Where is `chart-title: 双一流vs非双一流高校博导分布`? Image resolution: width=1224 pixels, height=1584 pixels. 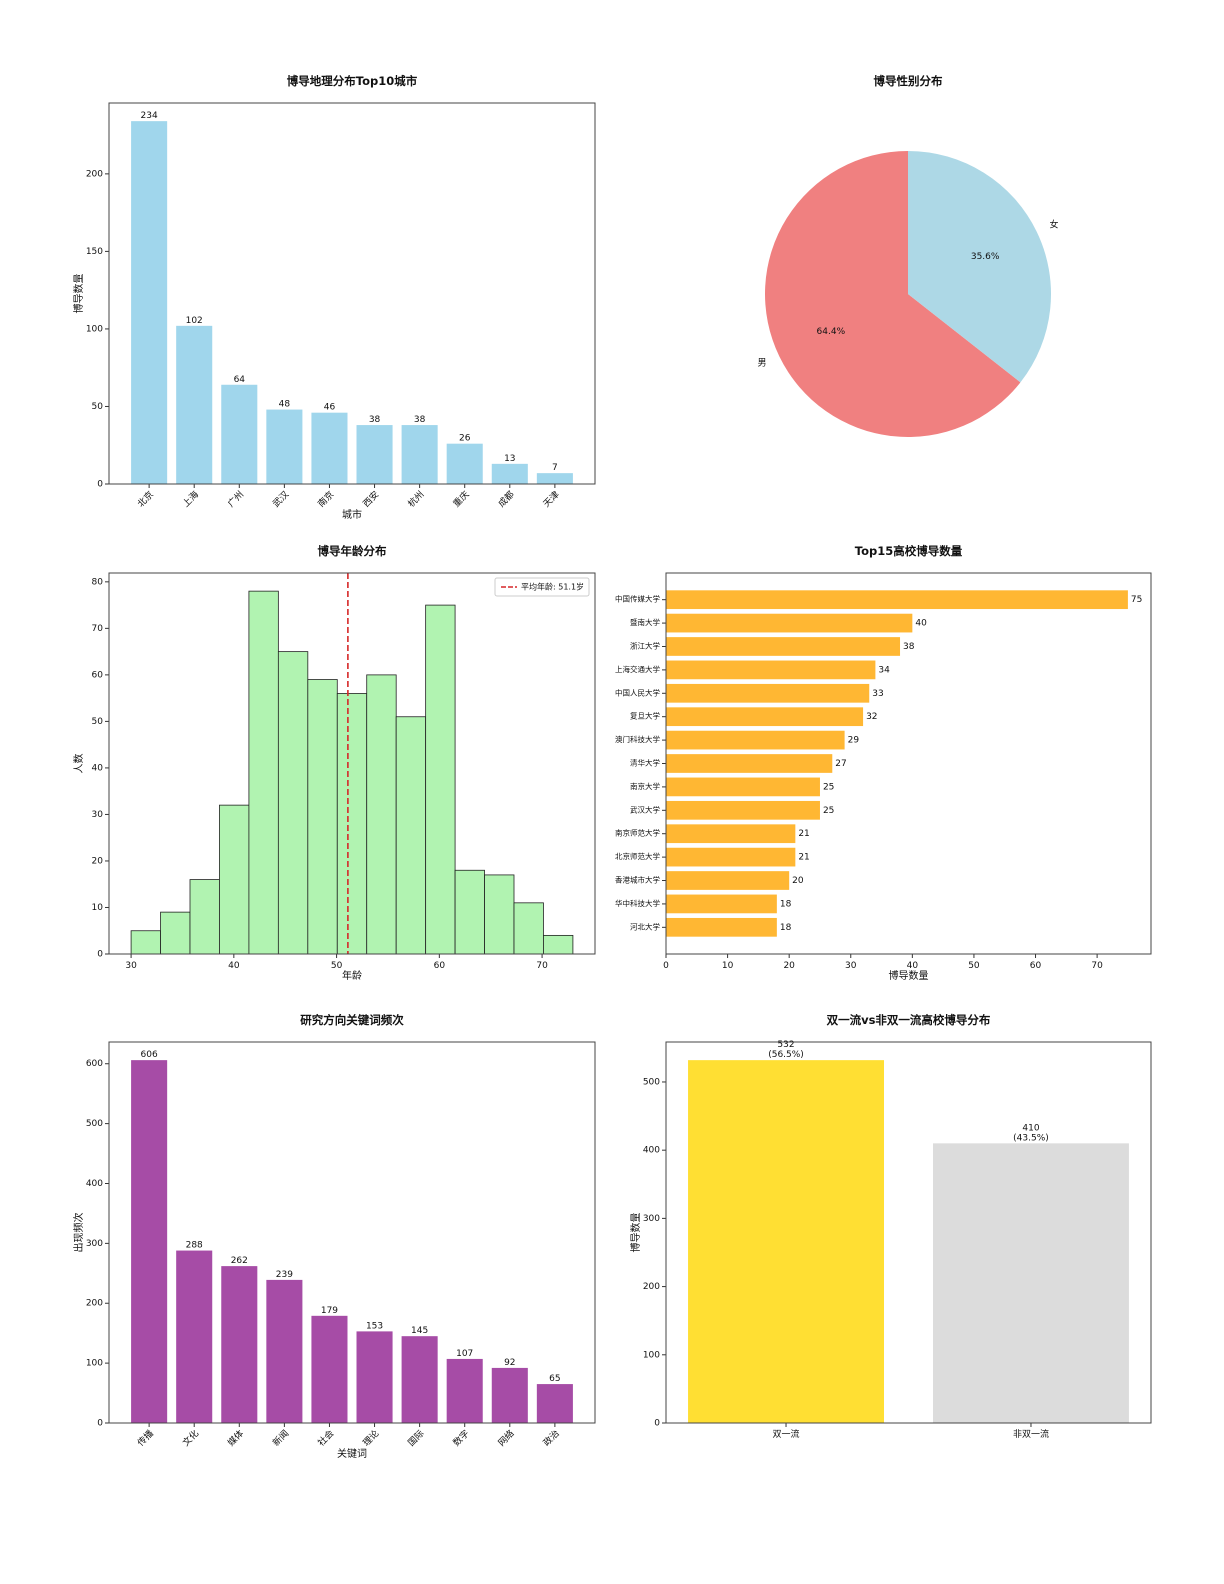
chart-title: 双一流vs非双一流高校博导分布 is located at coordinates (908, 1020).